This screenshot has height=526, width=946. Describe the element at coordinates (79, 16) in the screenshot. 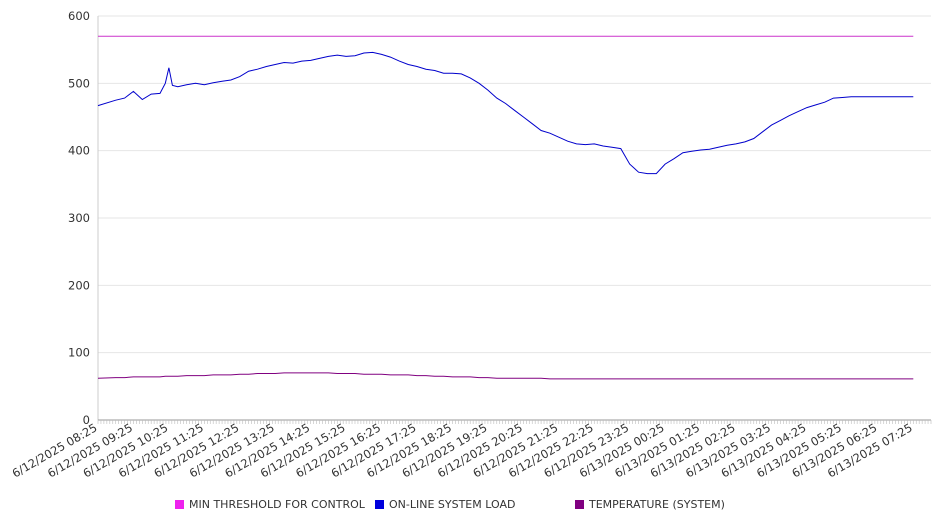

I see `y-tick-label: 600` at that location.